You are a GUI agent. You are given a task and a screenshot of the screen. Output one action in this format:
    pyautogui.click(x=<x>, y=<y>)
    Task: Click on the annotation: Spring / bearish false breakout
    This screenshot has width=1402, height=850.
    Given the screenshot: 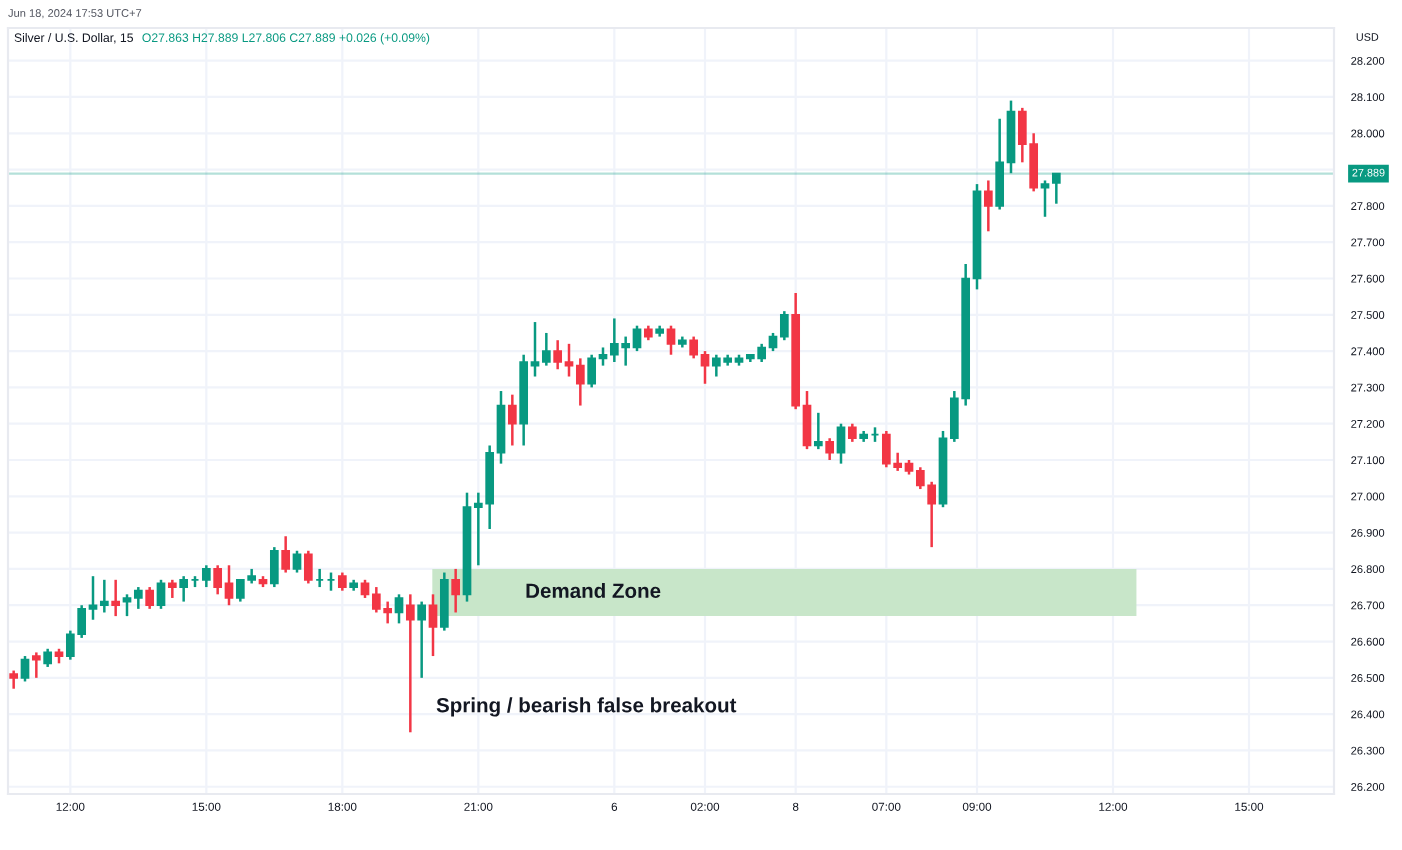 What is the action you would take?
    pyautogui.click(x=586, y=707)
    